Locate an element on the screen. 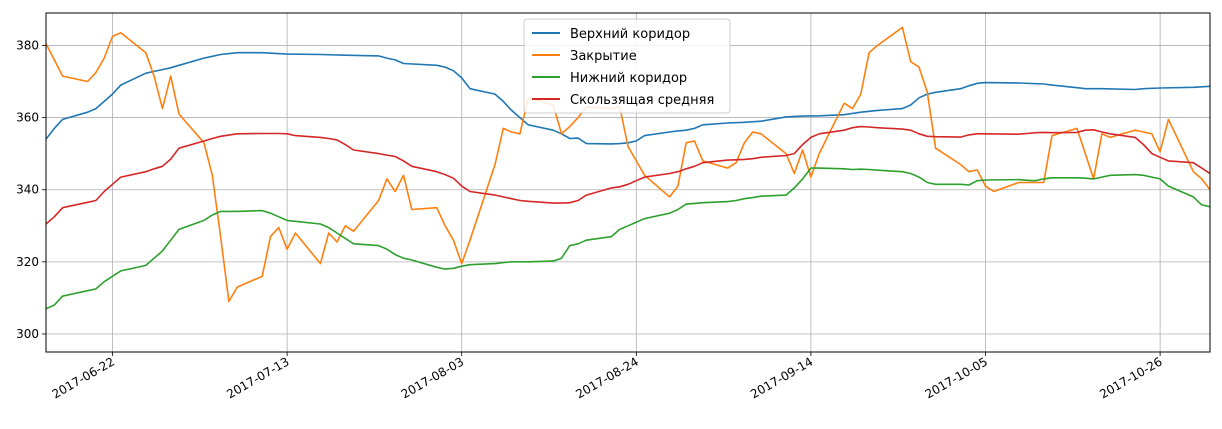 The height and width of the screenshot is (429, 1222). legend-label: Нижний коридор is located at coordinates (628, 78).